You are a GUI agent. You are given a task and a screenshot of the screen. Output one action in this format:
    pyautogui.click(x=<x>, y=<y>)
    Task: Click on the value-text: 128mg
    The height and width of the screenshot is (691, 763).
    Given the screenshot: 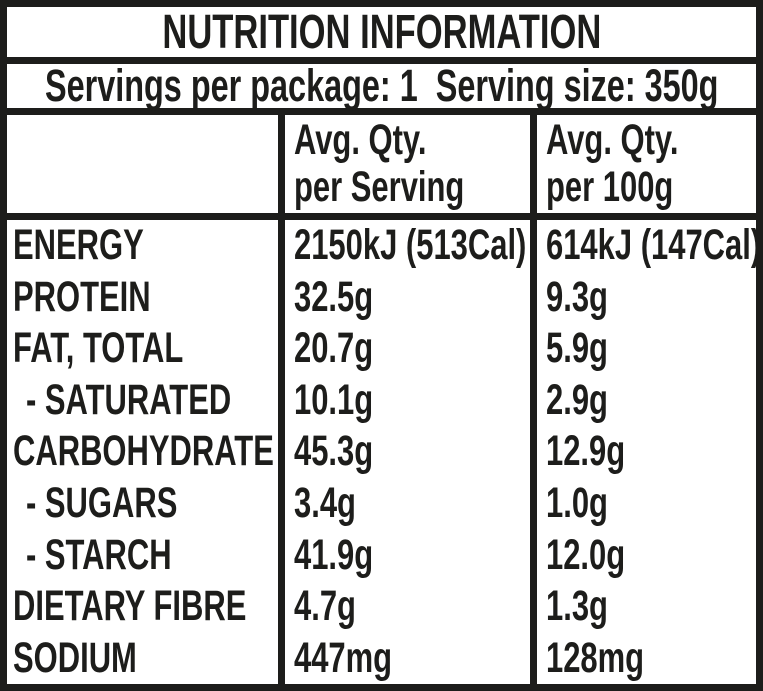 What is the action you would take?
    pyautogui.click(x=595, y=657)
    